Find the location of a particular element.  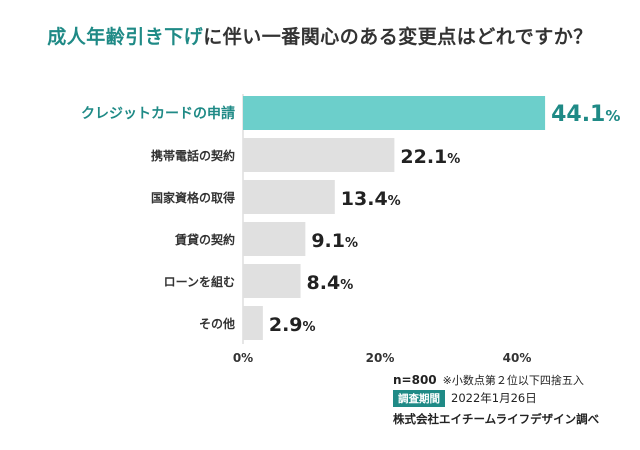

survey-period-label: 調査期間 is located at coordinates (419, 398).